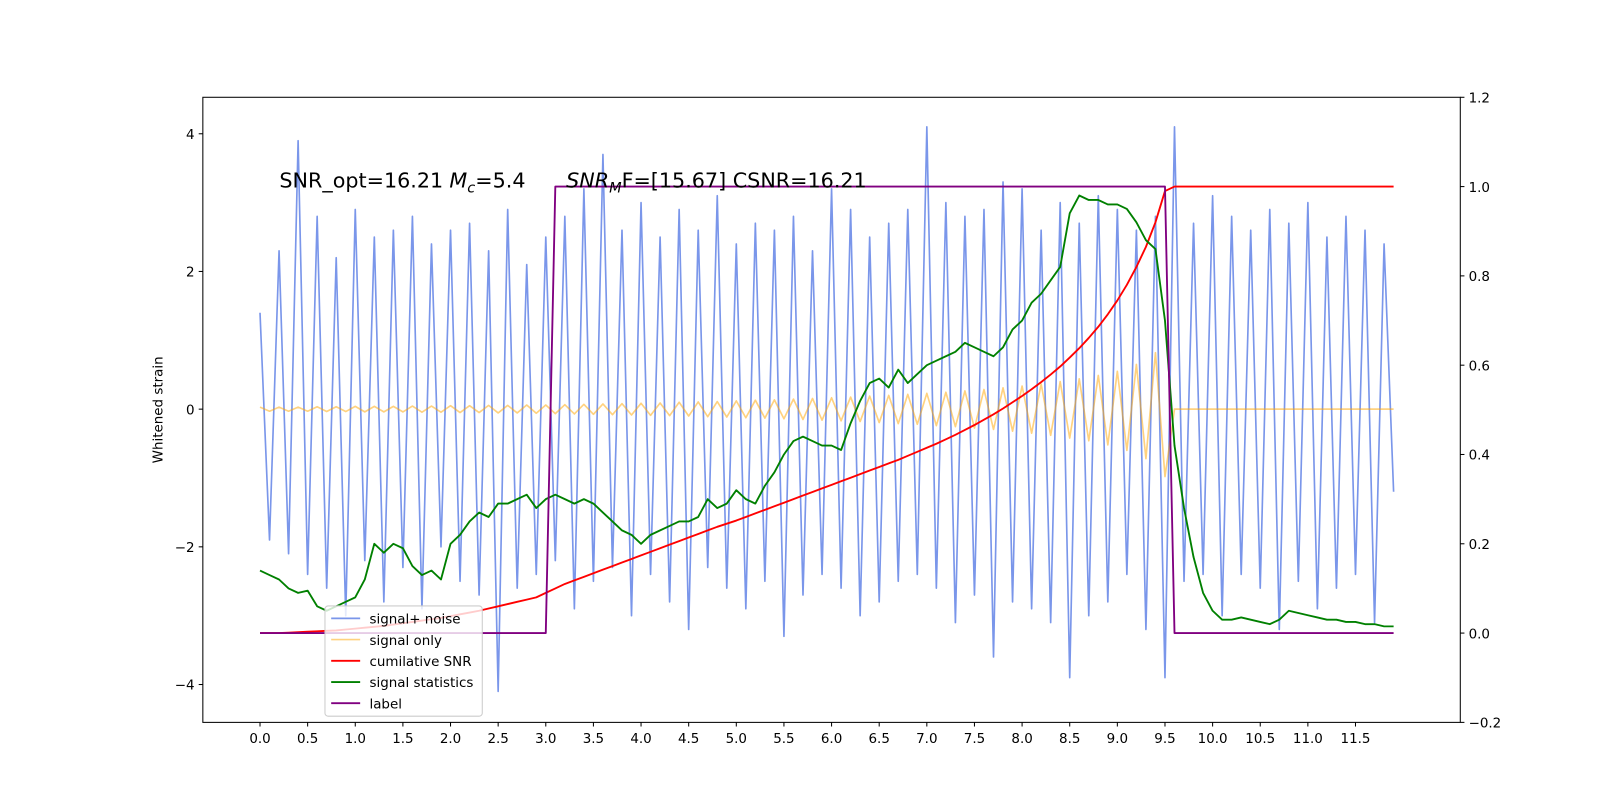 This screenshot has width=1600, height=804. I want to click on x-tick-label: 11.5, so click(1356, 739).